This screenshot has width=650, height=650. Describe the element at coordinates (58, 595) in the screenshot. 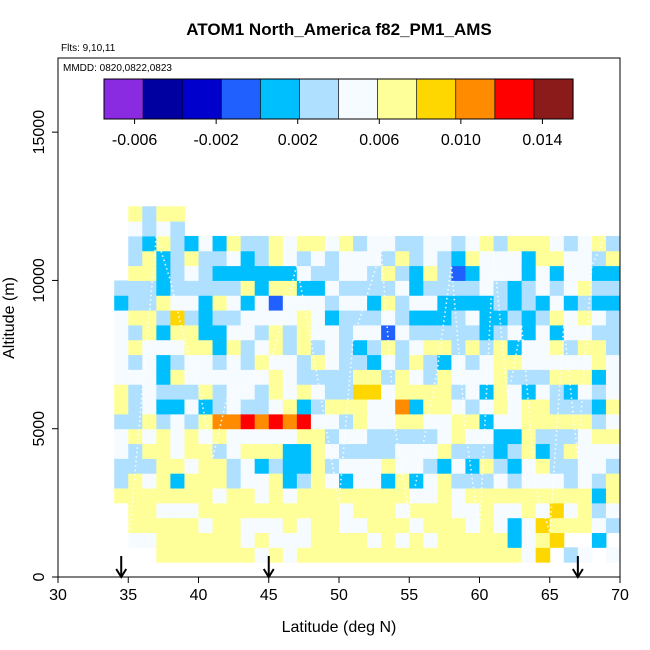

I see `x-tick-label: 30` at that location.